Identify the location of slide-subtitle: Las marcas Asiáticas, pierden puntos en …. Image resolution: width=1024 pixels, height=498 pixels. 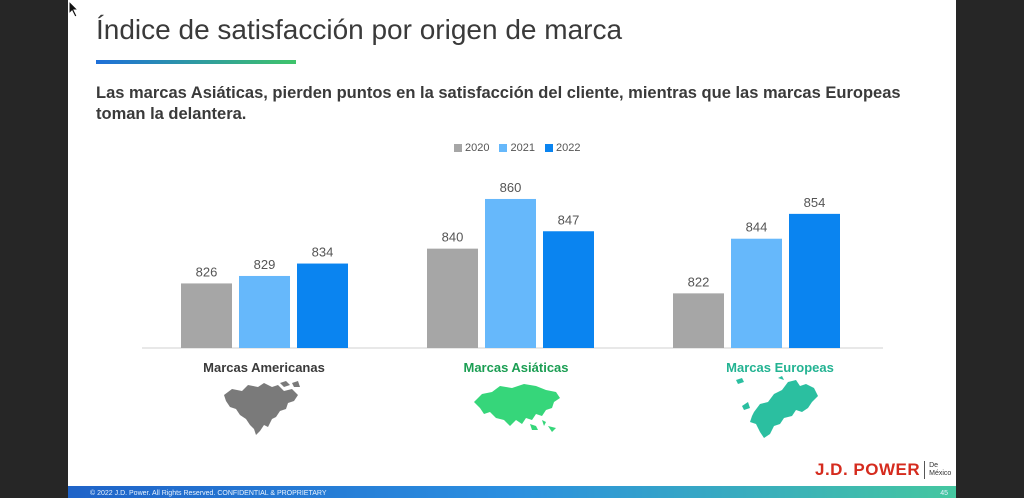
(498, 103).